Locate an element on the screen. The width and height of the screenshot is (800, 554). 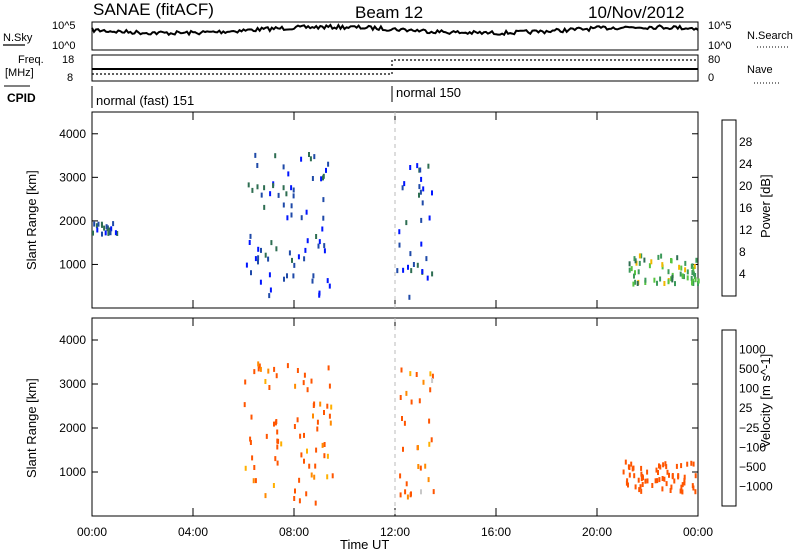
power-colorbar-tick-5: 24 is located at coordinates (746, 164).